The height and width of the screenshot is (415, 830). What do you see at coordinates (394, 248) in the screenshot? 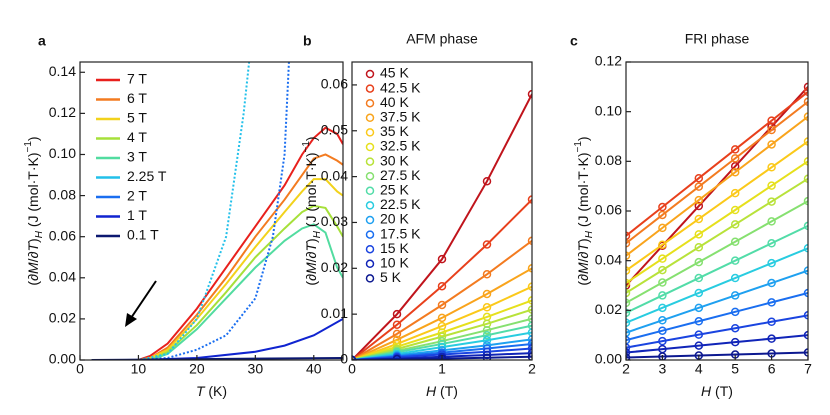
I see `legend-label: 15 K` at bounding box center [394, 248].